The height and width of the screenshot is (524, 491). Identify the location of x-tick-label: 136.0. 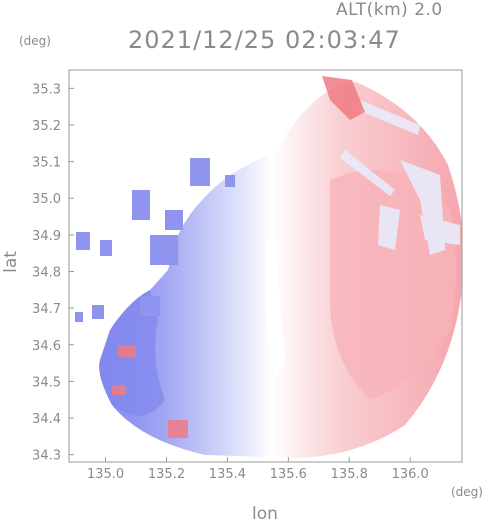
(410, 474).